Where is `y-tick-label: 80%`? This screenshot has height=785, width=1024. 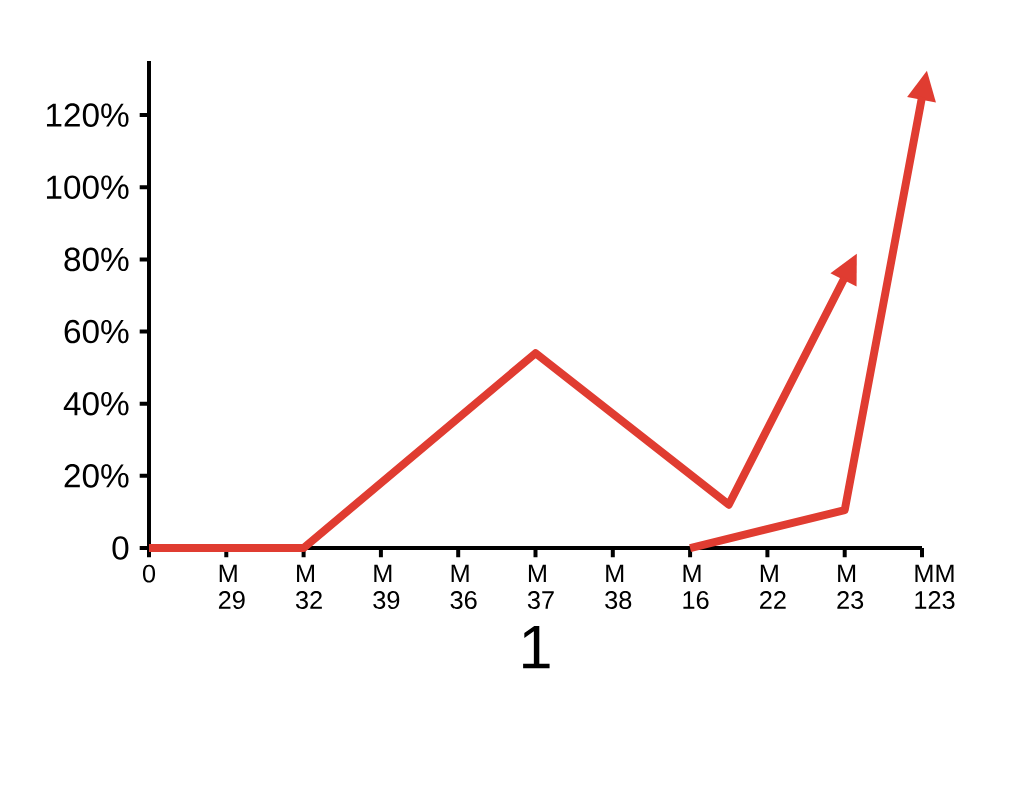 y-tick-label: 80% is located at coordinates (96, 259).